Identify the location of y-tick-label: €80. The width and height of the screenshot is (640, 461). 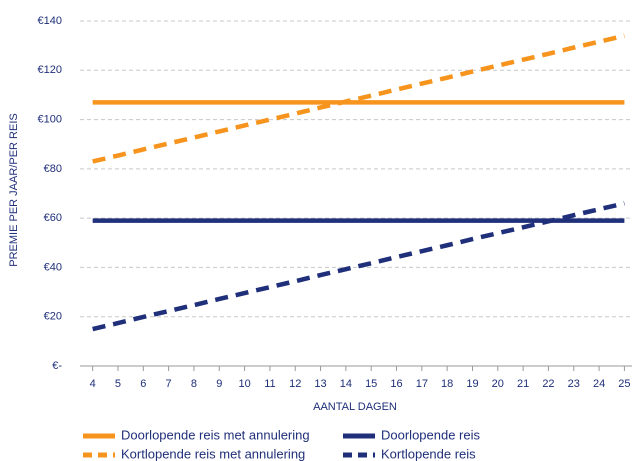
(53, 169).